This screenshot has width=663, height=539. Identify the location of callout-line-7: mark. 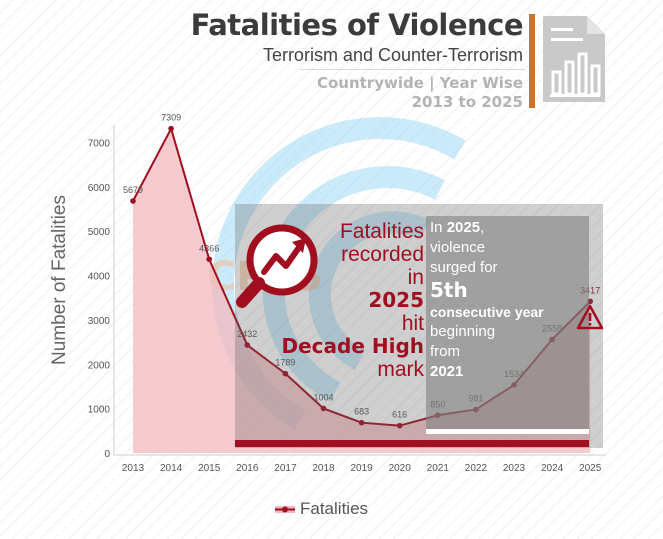
(400, 369).